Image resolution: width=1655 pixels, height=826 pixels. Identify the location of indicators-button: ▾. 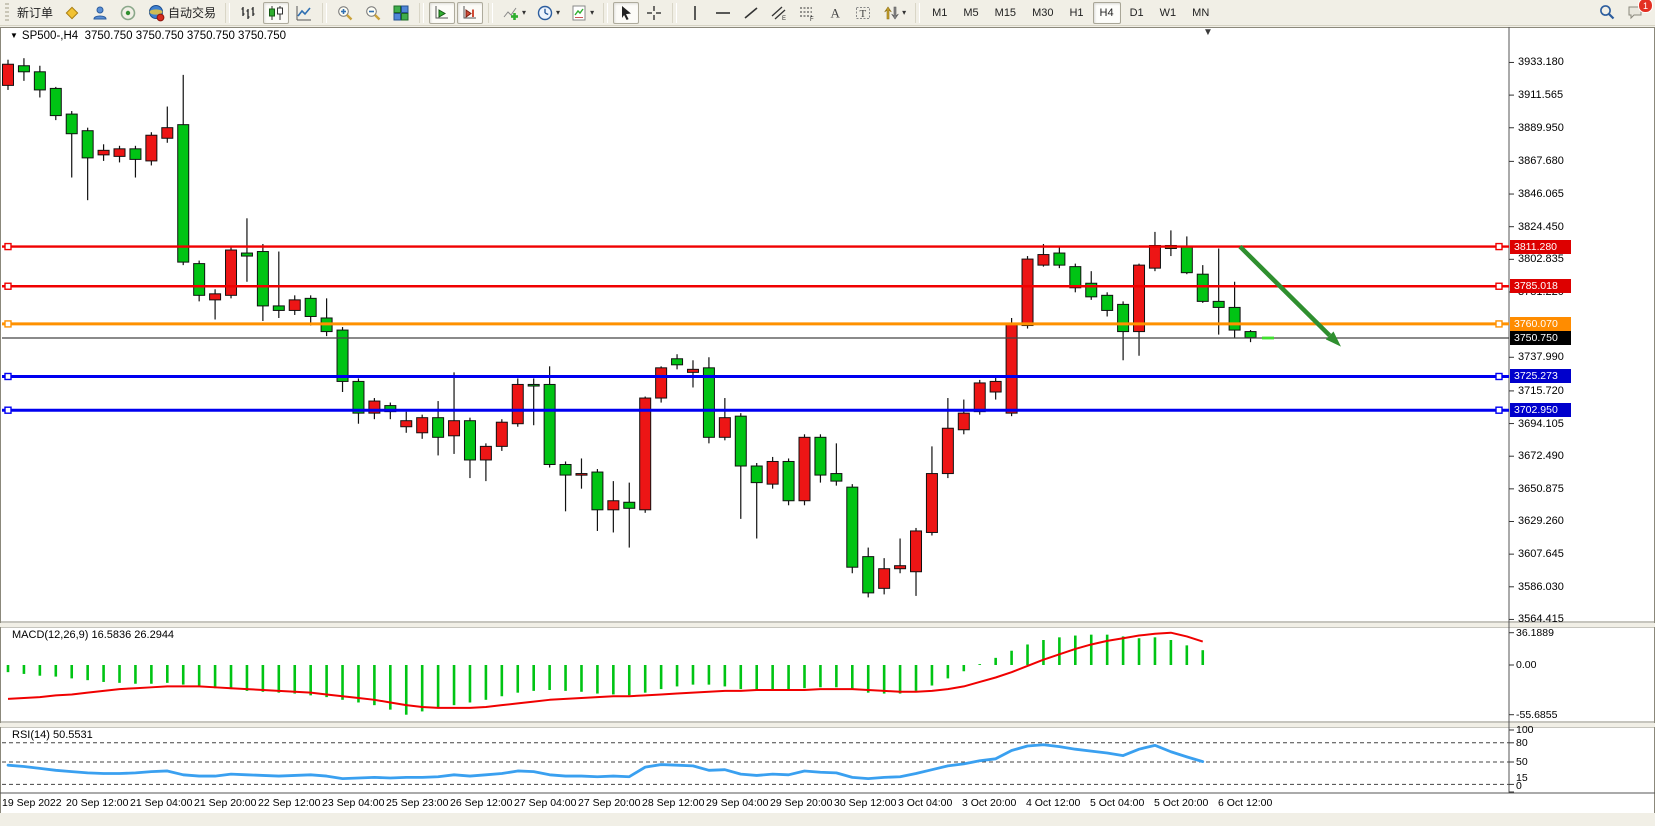
(514, 13).